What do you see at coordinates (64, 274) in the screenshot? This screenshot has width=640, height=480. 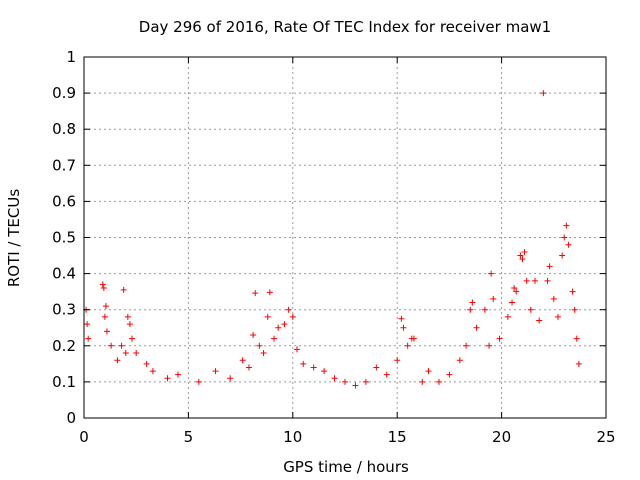 I see `y-tick-label: 0.4` at bounding box center [64, 274].